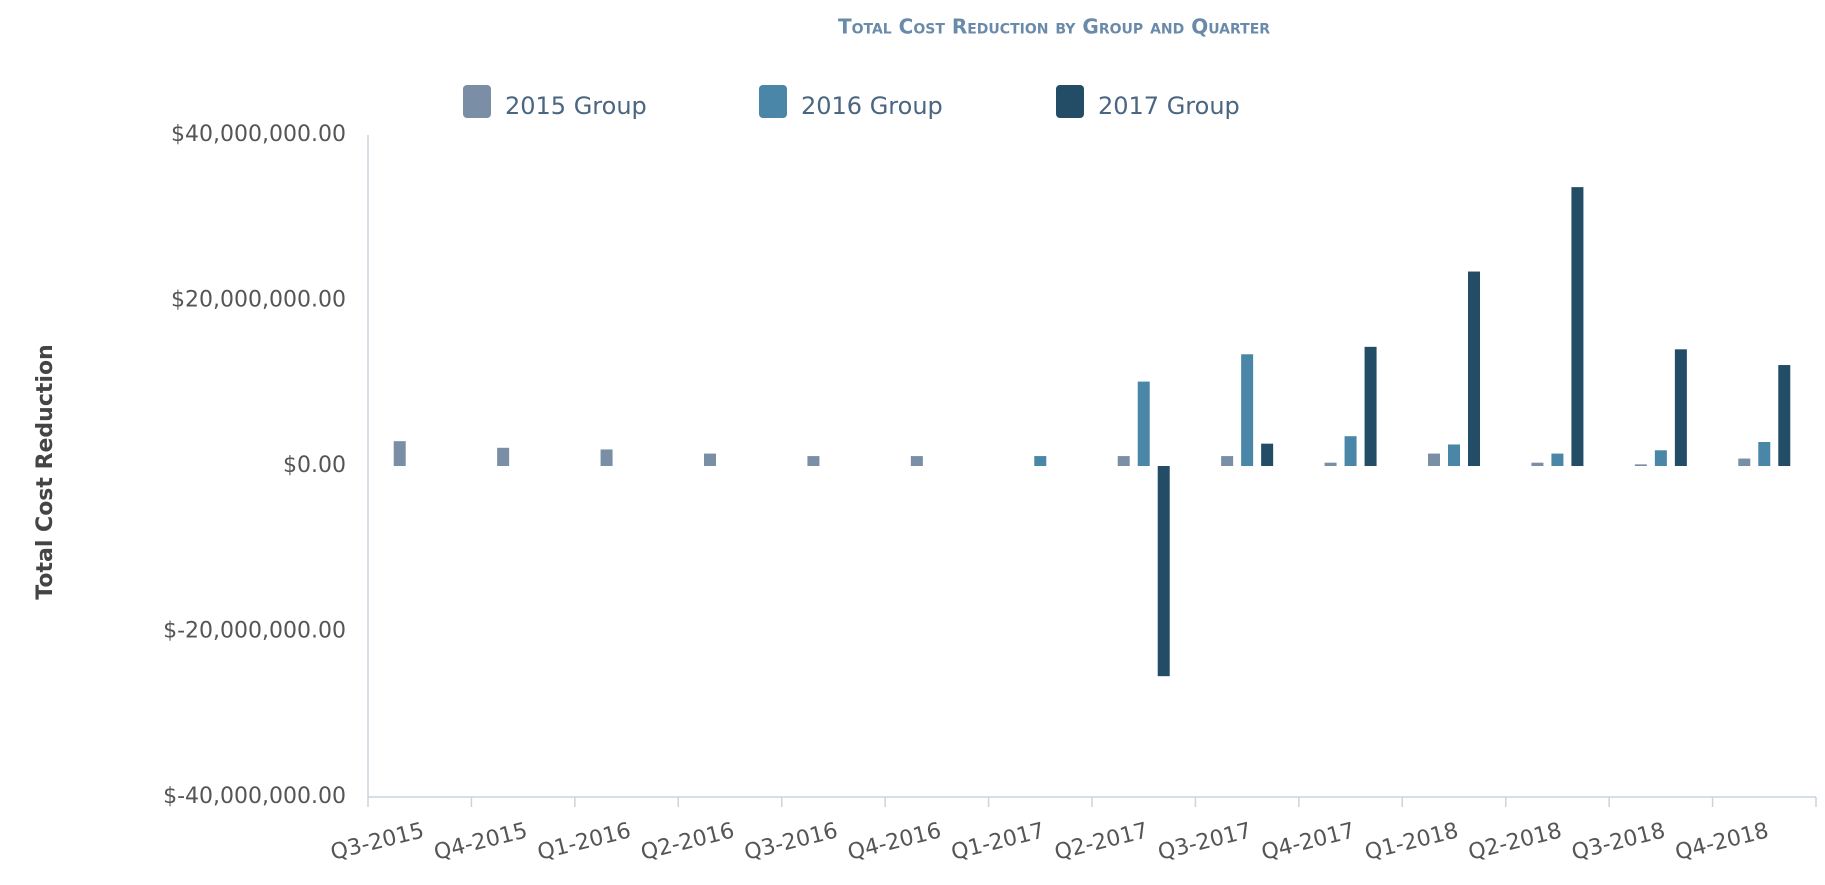 The height and width of the screenshot is (885, 1825). What do you see at coordinates (258, 300) in the screenshot?
I see `y-tick-label: $20,000,000.00` at bounding box center [258, 300].